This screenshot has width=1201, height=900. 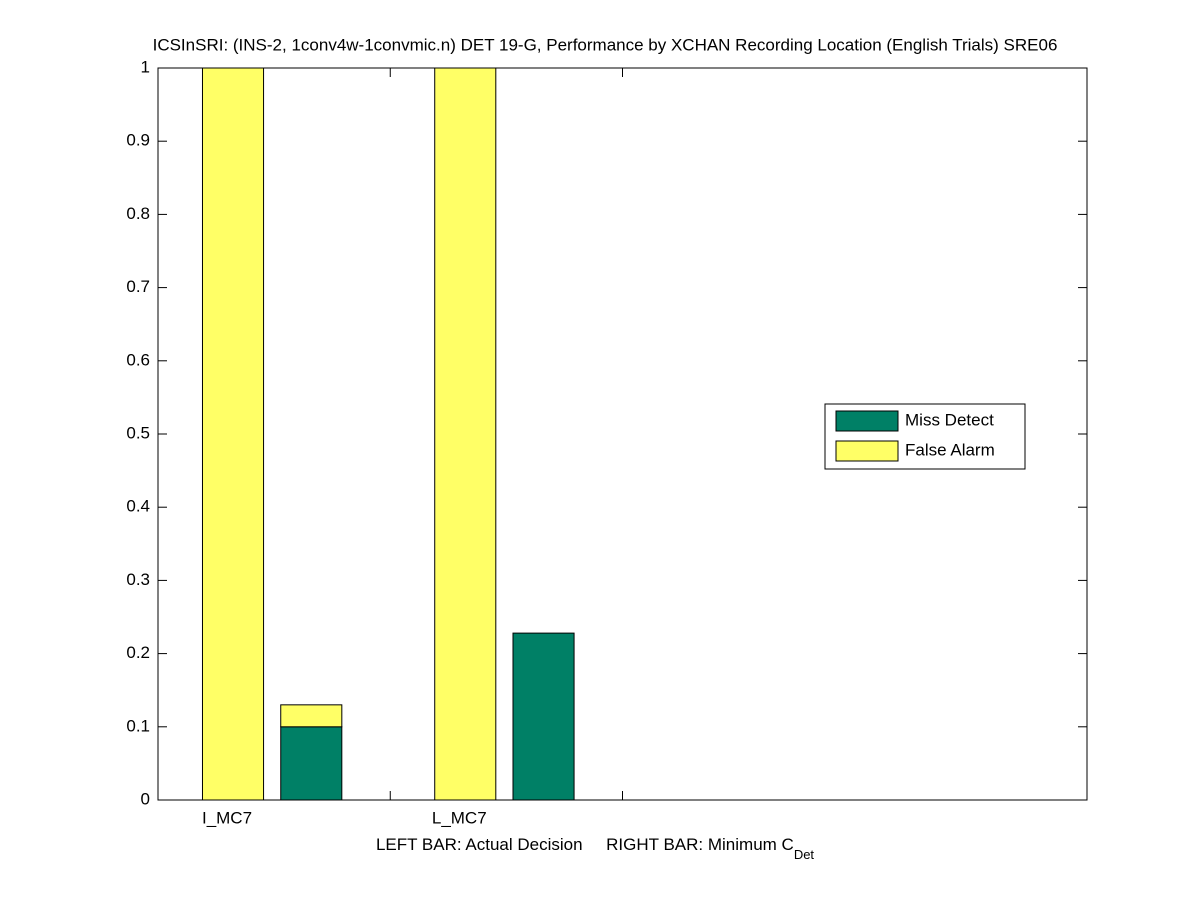 What do you see at coordinates (145, 798) in the screenshot?
I see `y-tick-label: 0` at bounding box center [145, 798].